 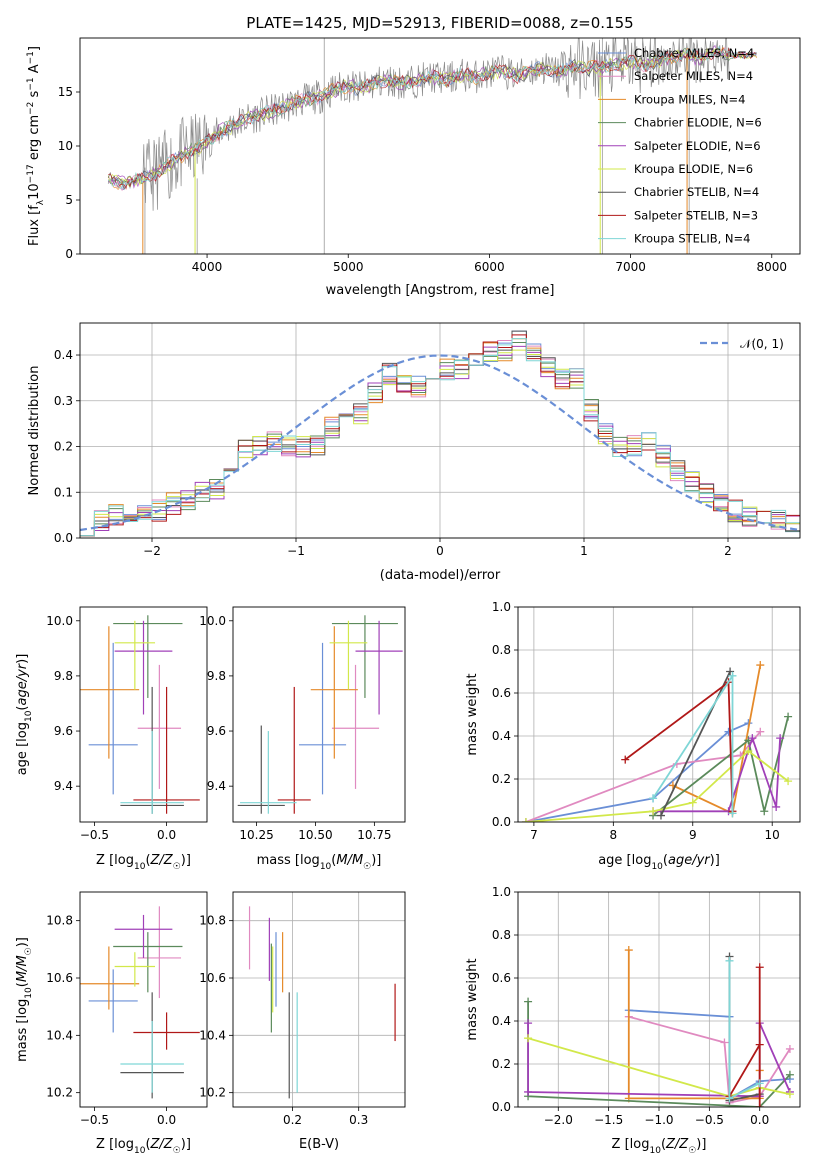 I want to click on x-axis-label: (data-model)/error, so click(x=440, y=575).